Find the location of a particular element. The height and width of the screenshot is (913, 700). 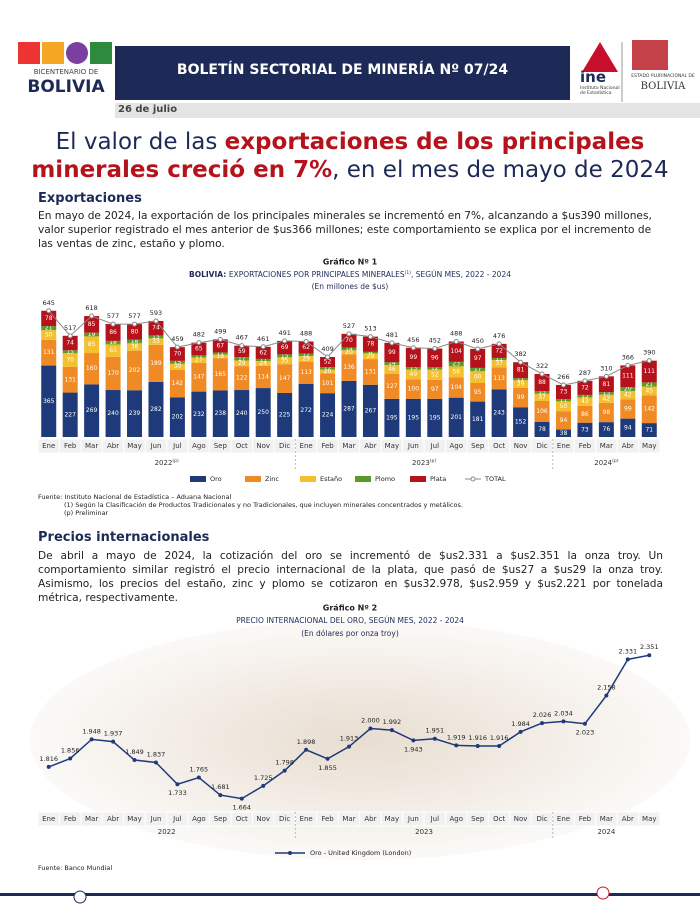

value-label: 67 is located at coordinates (220, 345).